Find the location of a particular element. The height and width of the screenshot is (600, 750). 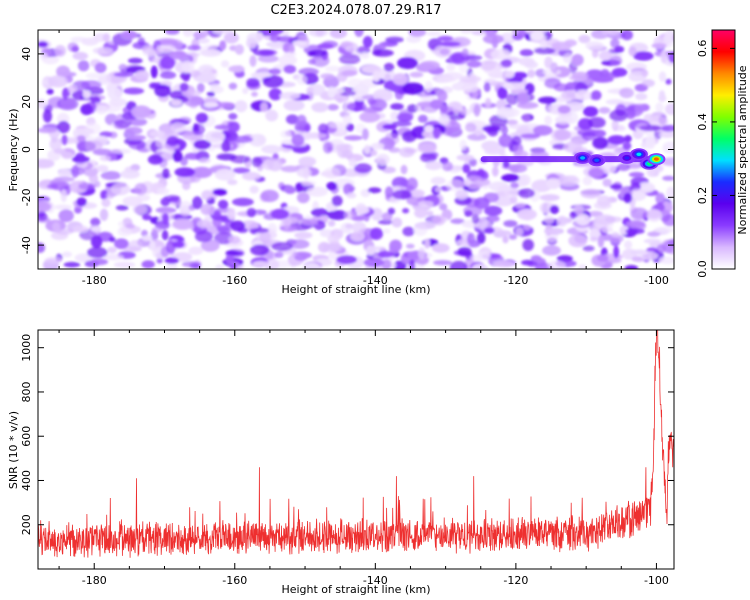

spectral-peak is located at coordinates (656, 159).